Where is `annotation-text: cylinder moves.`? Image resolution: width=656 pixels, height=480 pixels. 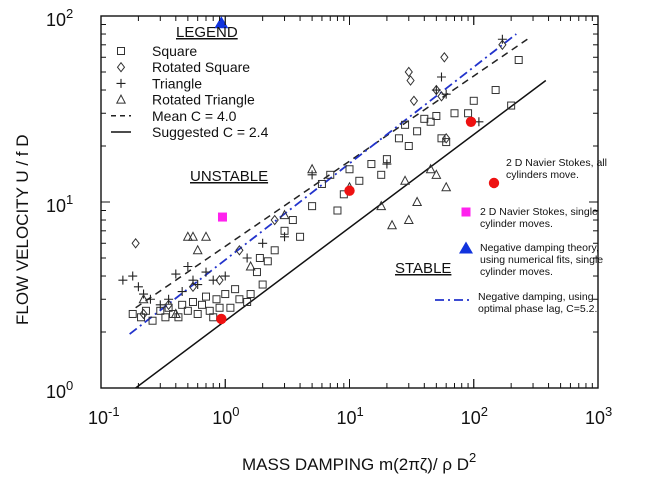
annotation-text: cylinder moves. is located at coordinates (516, 272).